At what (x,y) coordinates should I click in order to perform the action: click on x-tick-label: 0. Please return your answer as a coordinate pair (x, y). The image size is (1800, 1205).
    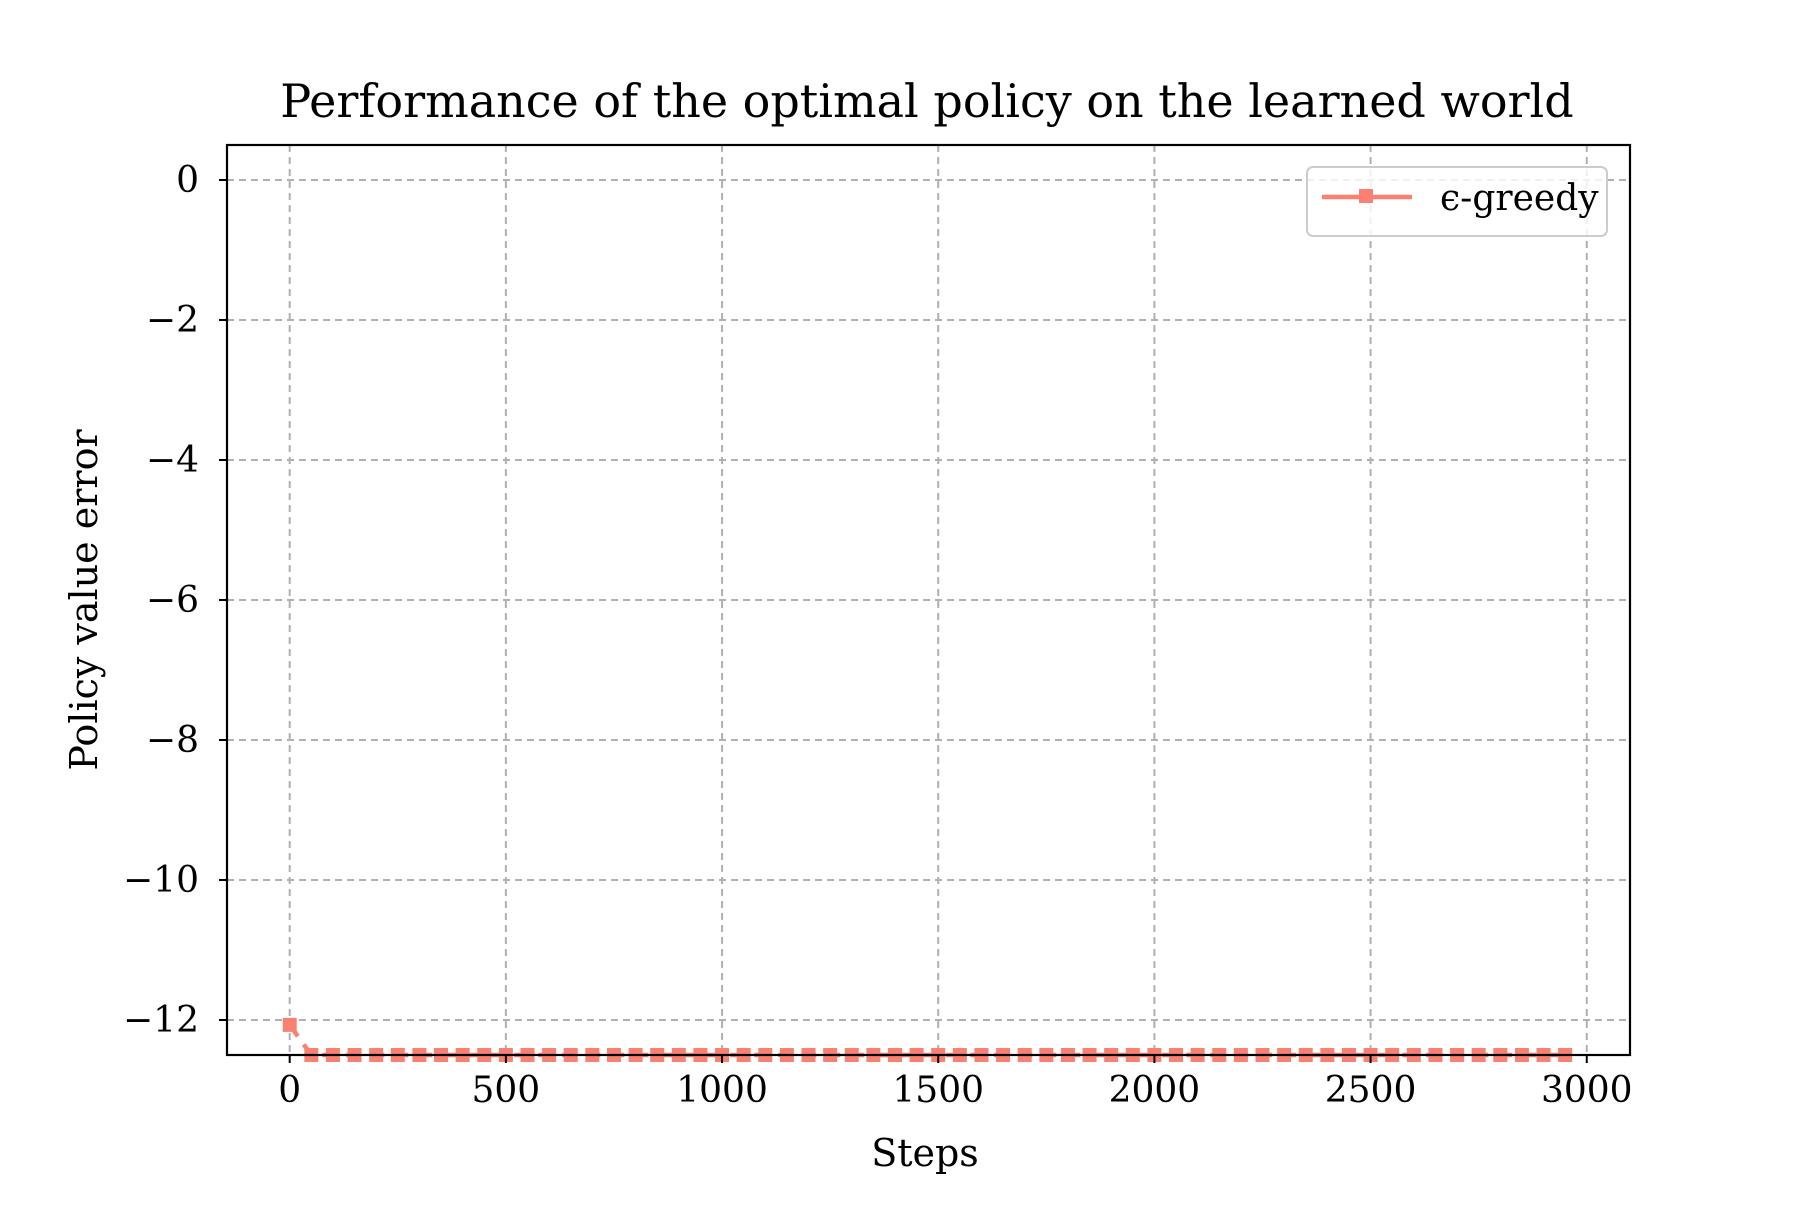
    Looking at the image, I should click on (289, 1090).